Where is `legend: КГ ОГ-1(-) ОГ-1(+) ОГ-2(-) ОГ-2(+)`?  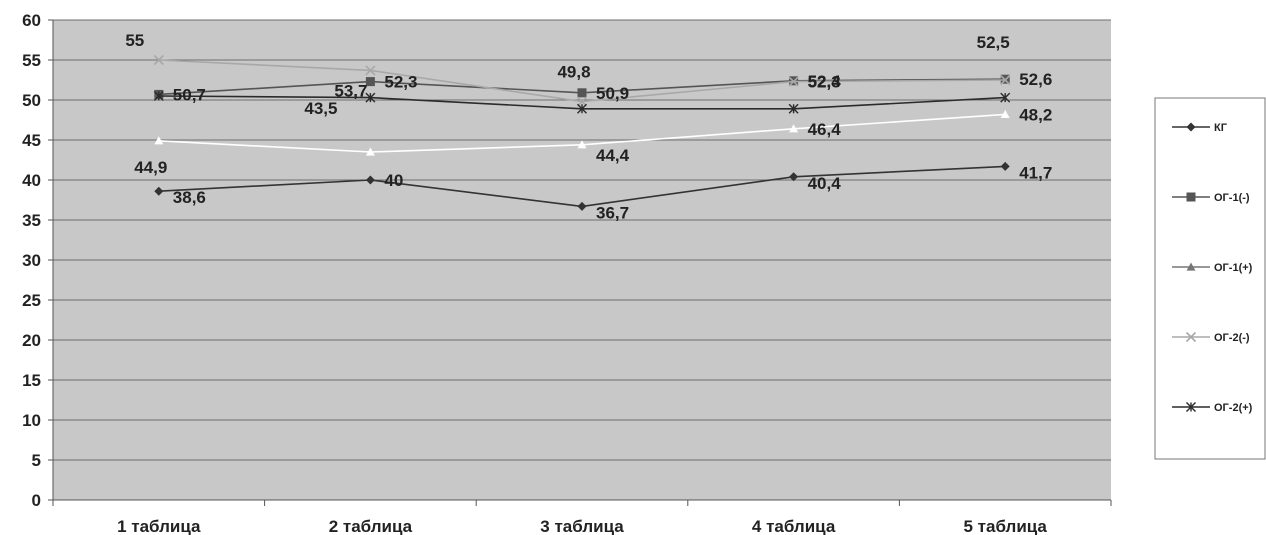 legend: КГ ОГ-1(-) ОГ-1(+) ОГ-2(-) ОГ-2(+) is located at coordinates (1210, 278).